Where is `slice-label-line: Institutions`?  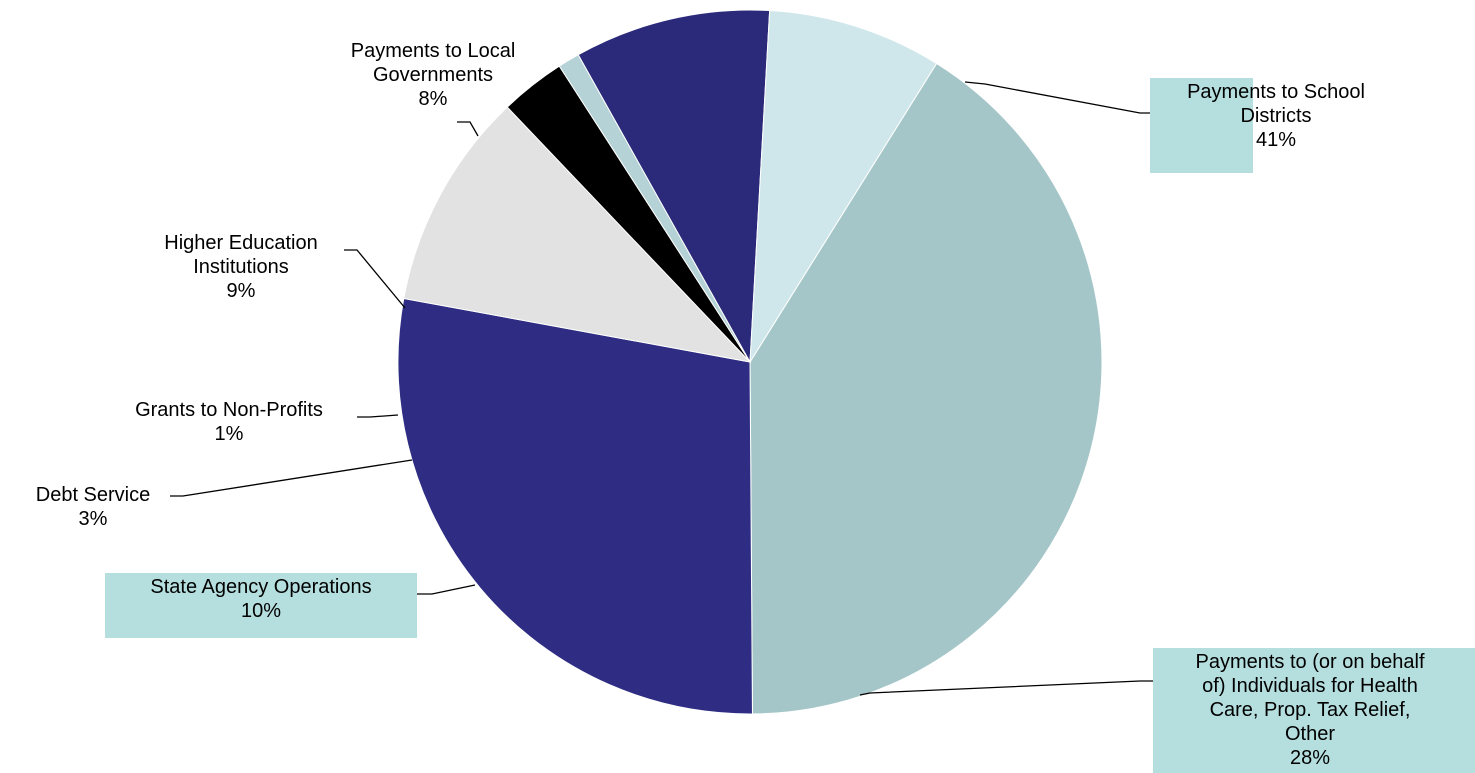
slice-label-line: Institutions is located at coordinates (241, 267).